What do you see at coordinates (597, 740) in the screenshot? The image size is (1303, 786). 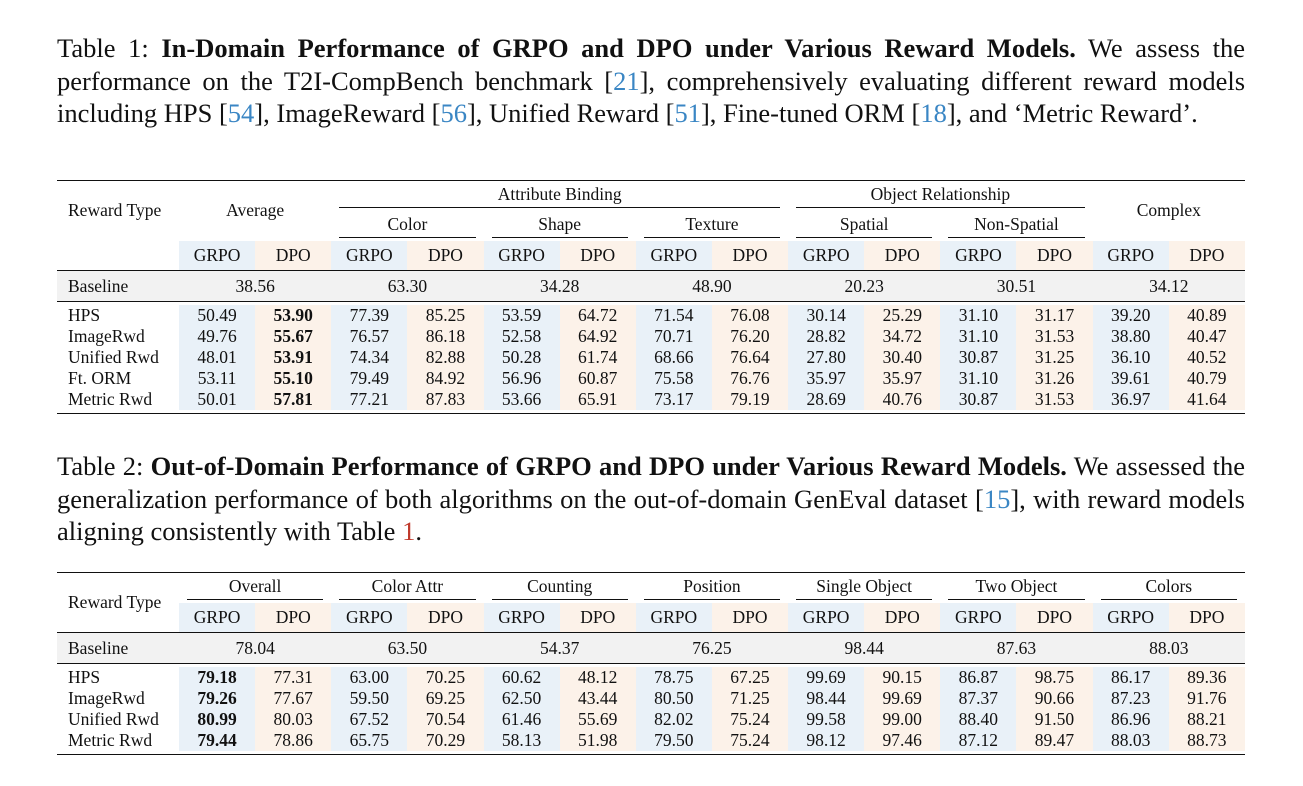 I see `table-cell: 51.98` at bounding box center [597, 740].